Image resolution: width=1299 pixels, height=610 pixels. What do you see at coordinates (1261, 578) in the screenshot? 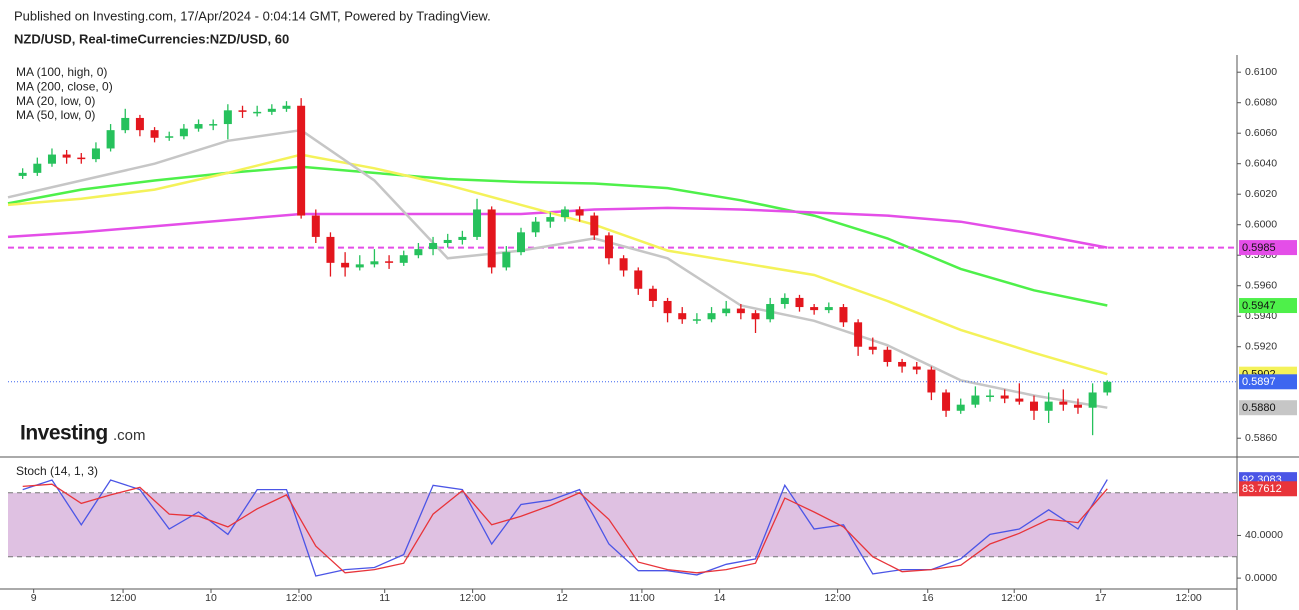
I see `y-tick-label: 0.0000` at bounding box center [1261, 578].